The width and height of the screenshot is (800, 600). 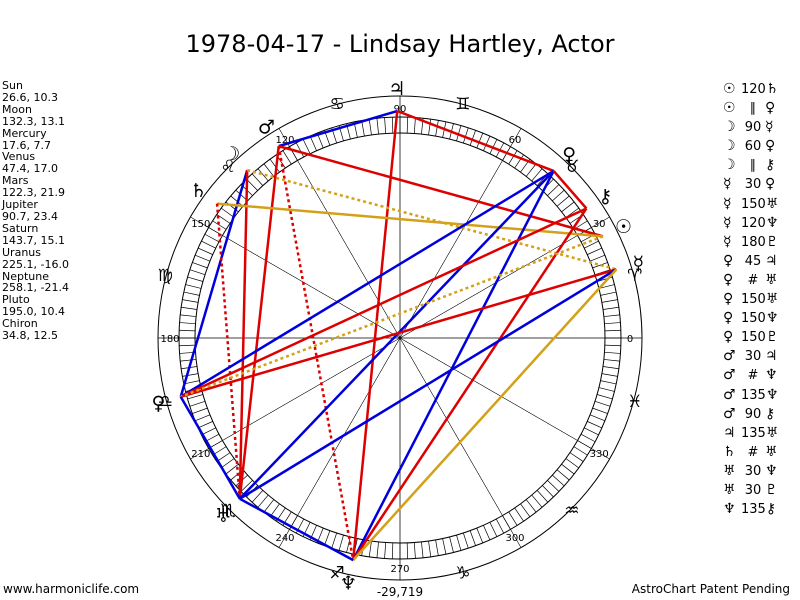 I want to click on saturn-icon: ♄, so click(x=198, y=191).